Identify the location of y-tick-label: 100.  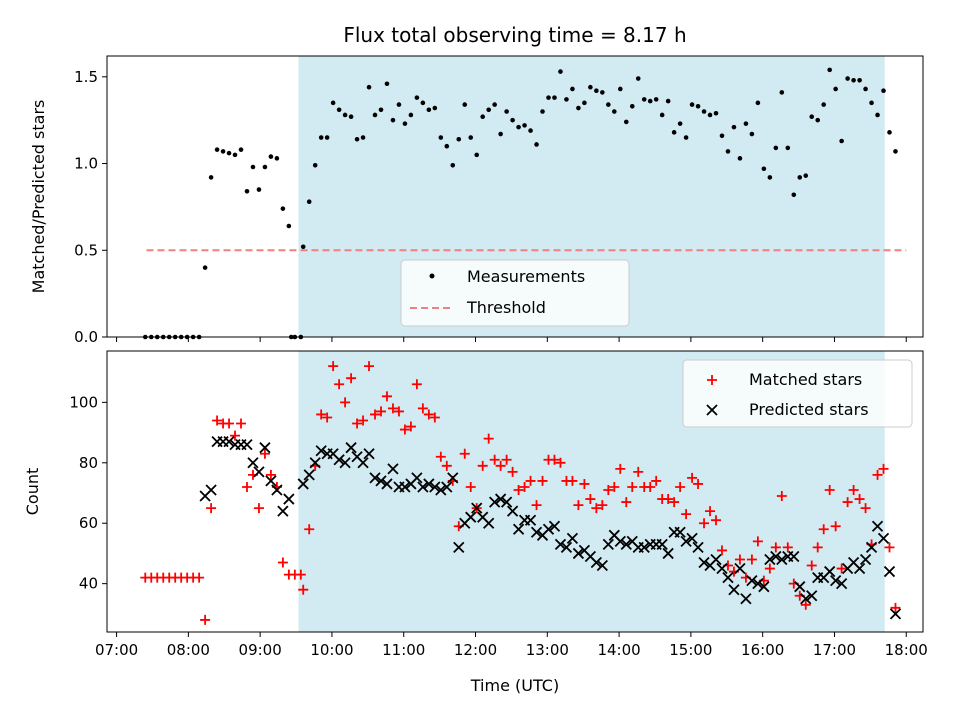
(83, 402).